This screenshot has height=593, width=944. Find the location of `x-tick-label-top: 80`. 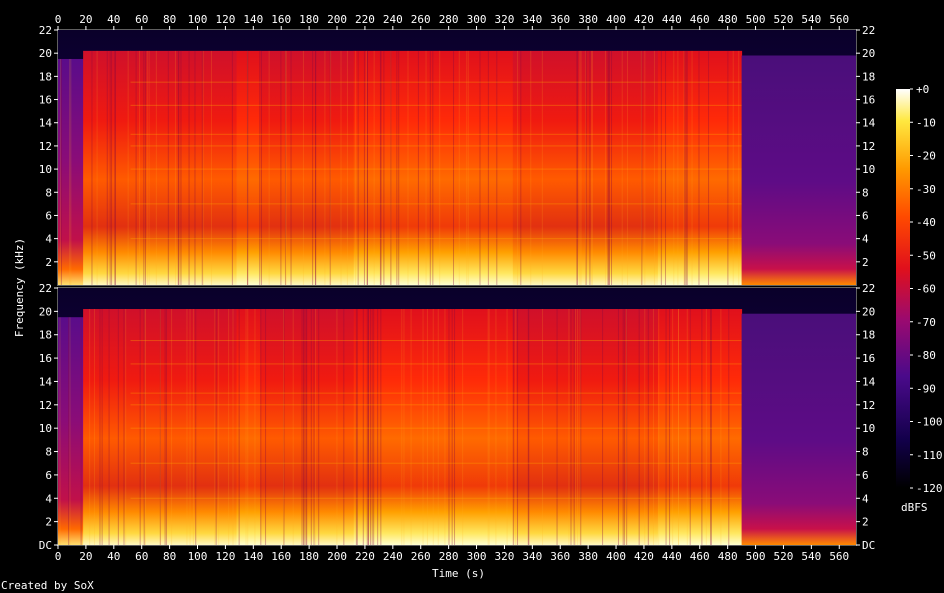

x-tick-label-top: 80 is located at coordinates (169, 19).